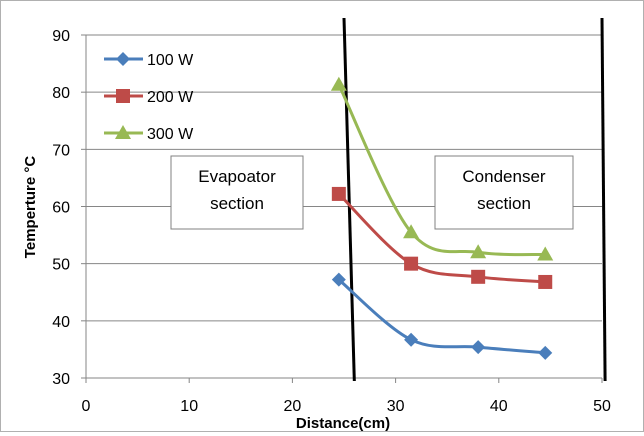  I want to click on y-tick-label-40: 40, so click(61, 322).